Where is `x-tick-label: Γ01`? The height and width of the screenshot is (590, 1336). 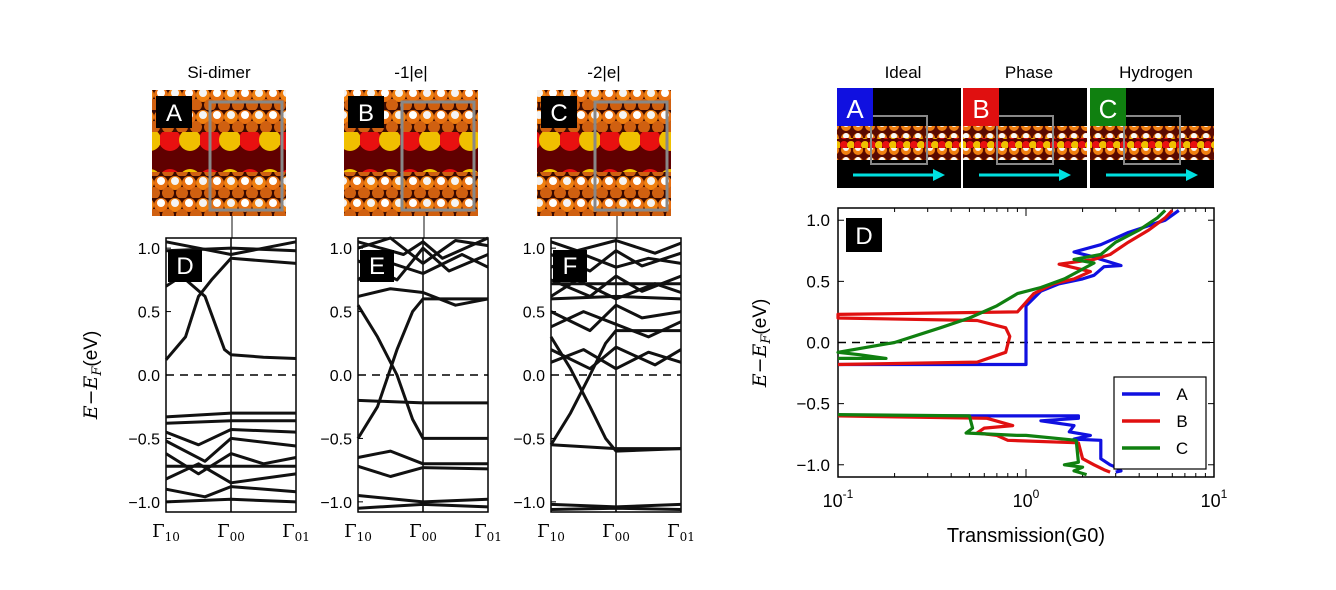 x-tick-label: Γ01 is located at coordinates (296, 532).